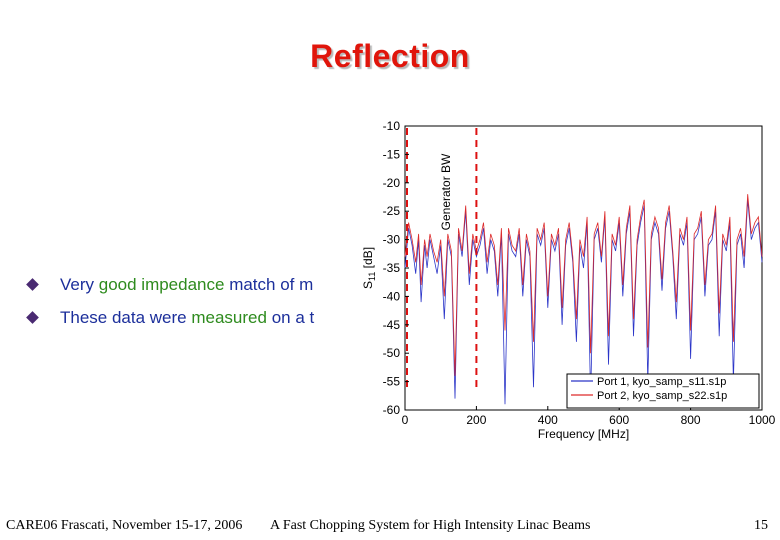 The width and height of the screenshot is (780, 540). What do you see at coordinates (392, 126) in the screenshot?
I see `y-tick-label: -10` at bounding box center [392, 126].